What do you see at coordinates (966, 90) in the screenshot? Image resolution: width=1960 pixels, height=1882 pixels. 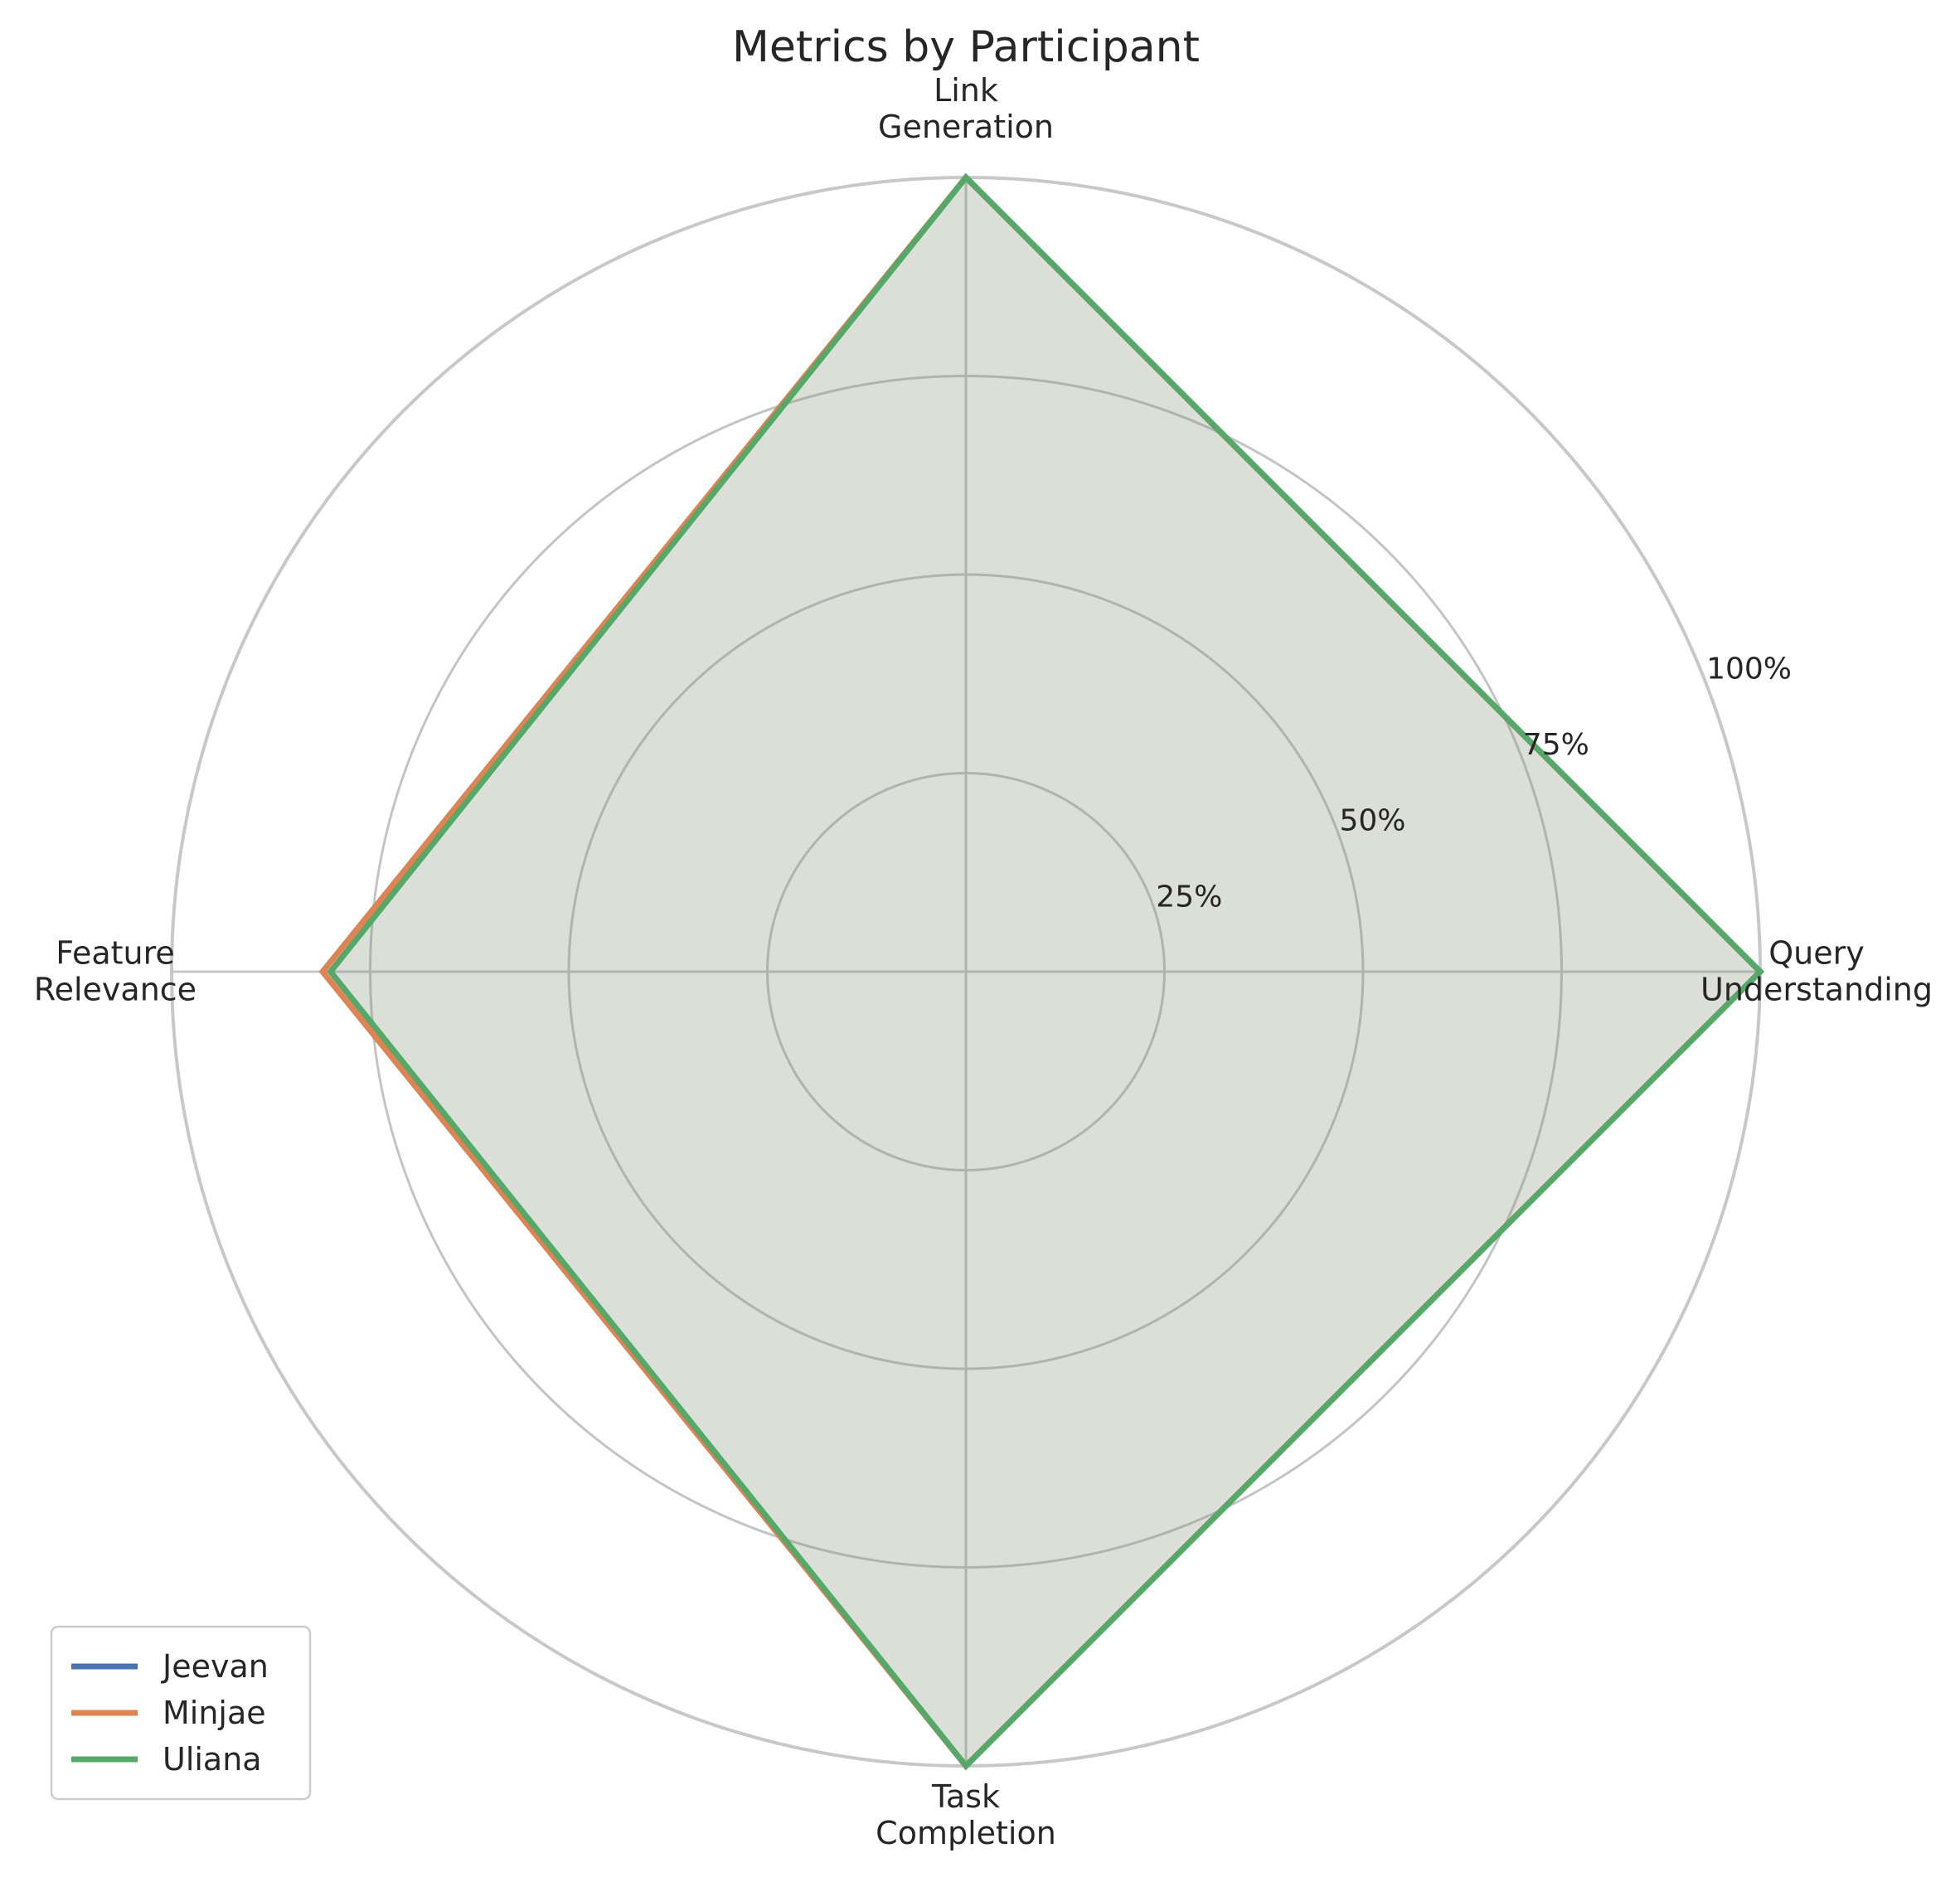 I see `axis-label-line: Link` at bounding box center [966, 90].